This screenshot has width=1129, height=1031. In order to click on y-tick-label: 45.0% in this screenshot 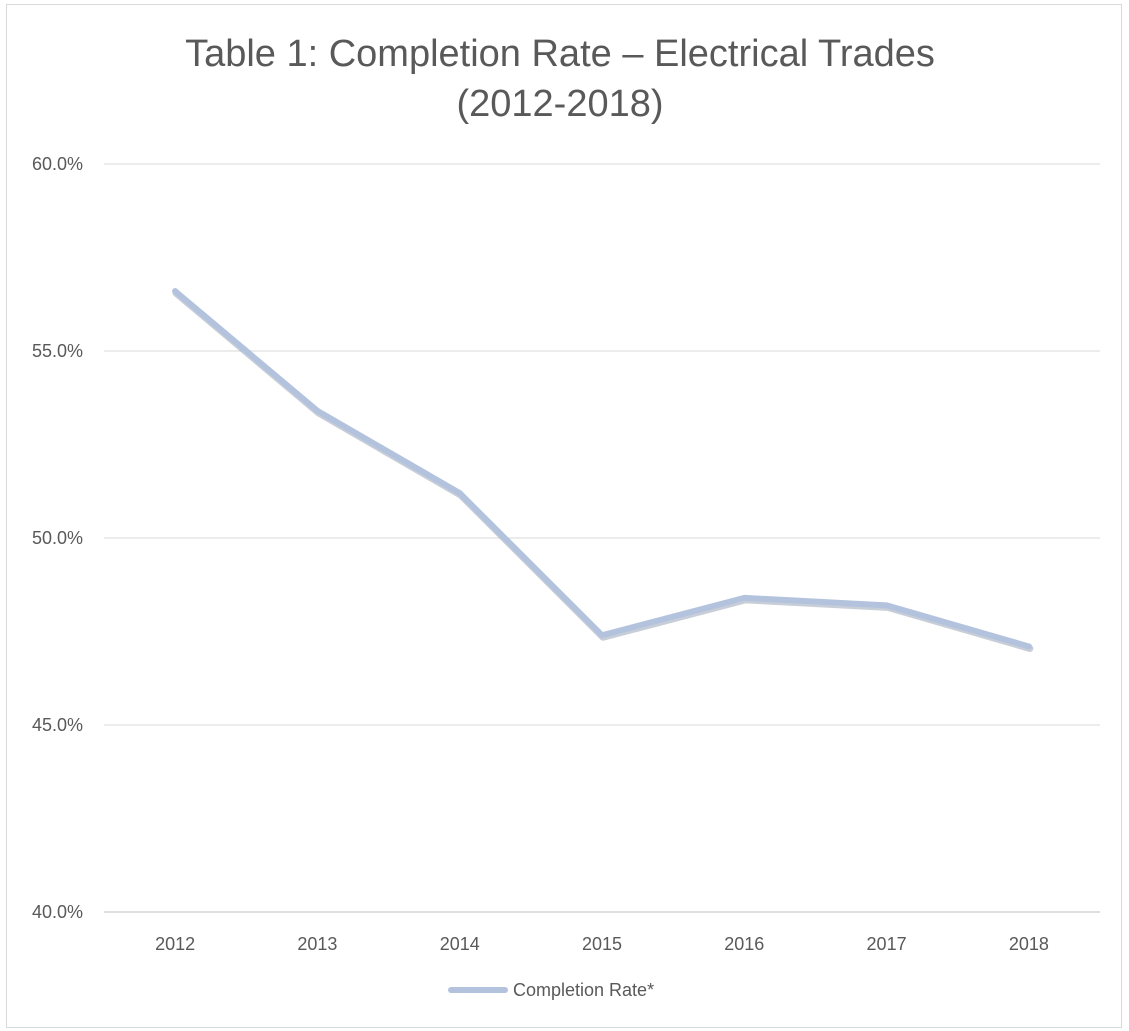, I will do `click(57, 725)`.